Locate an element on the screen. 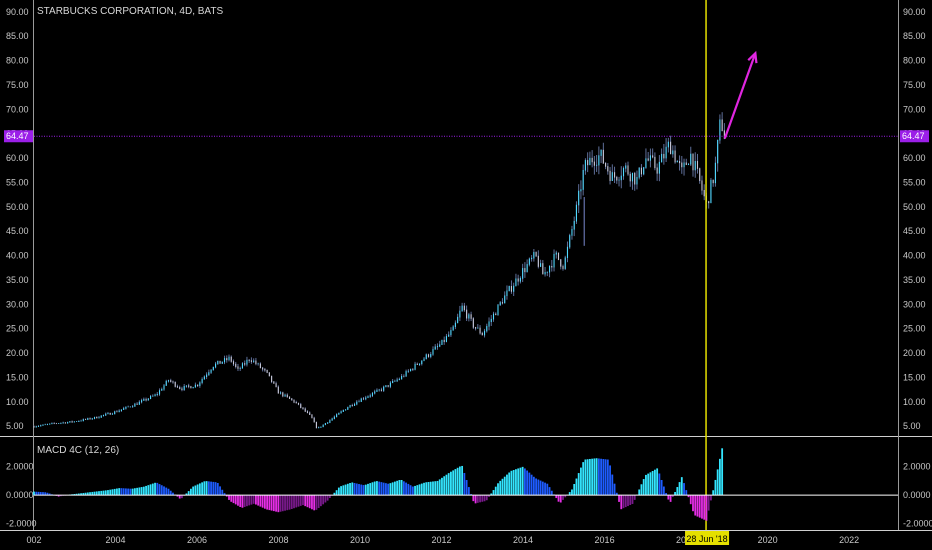 The image size is (932, 550). date-badge-label: 28 Jun '18 is located at coordinates (706, 539).